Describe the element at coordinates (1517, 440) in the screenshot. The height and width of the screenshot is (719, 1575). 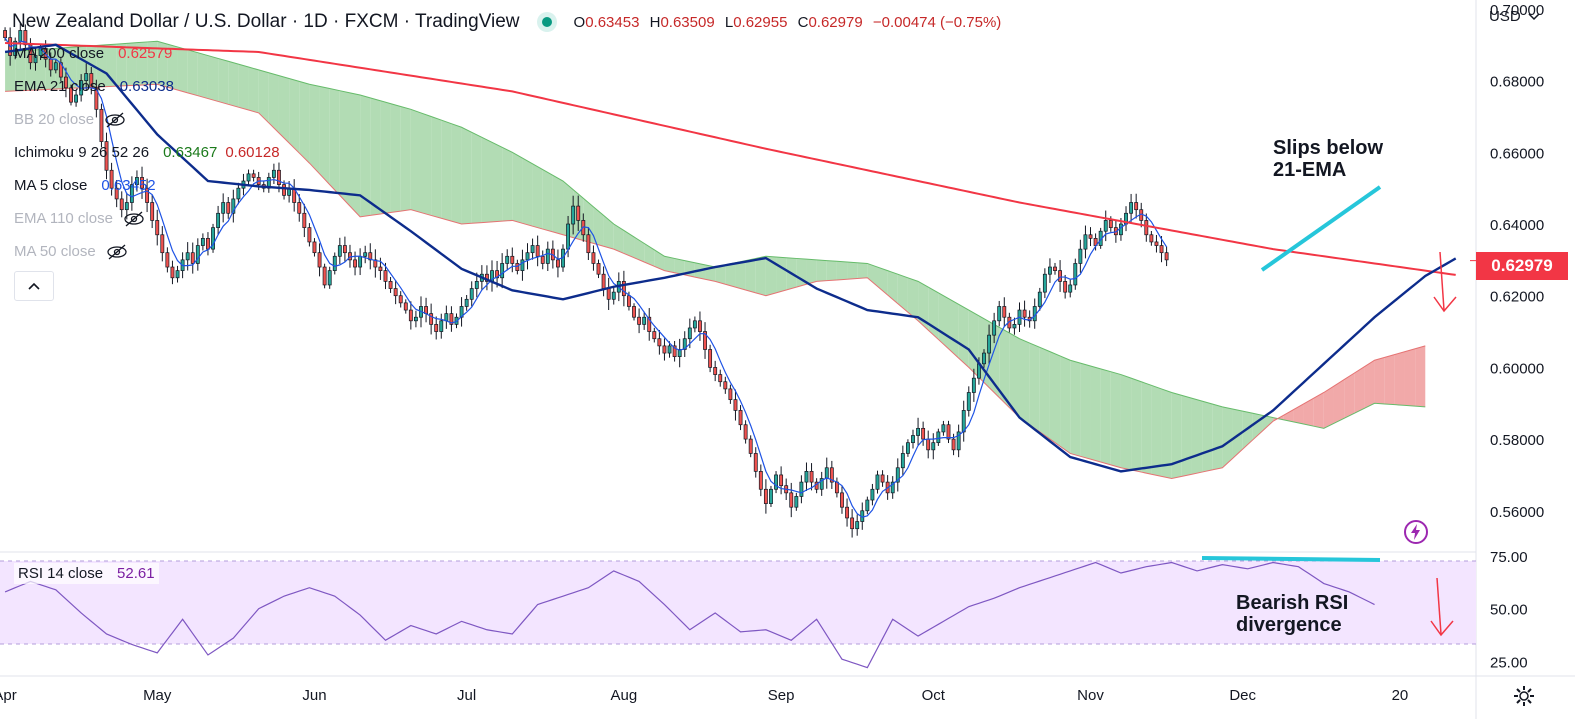
I see `price-tick-label: 0.58000` at that location.